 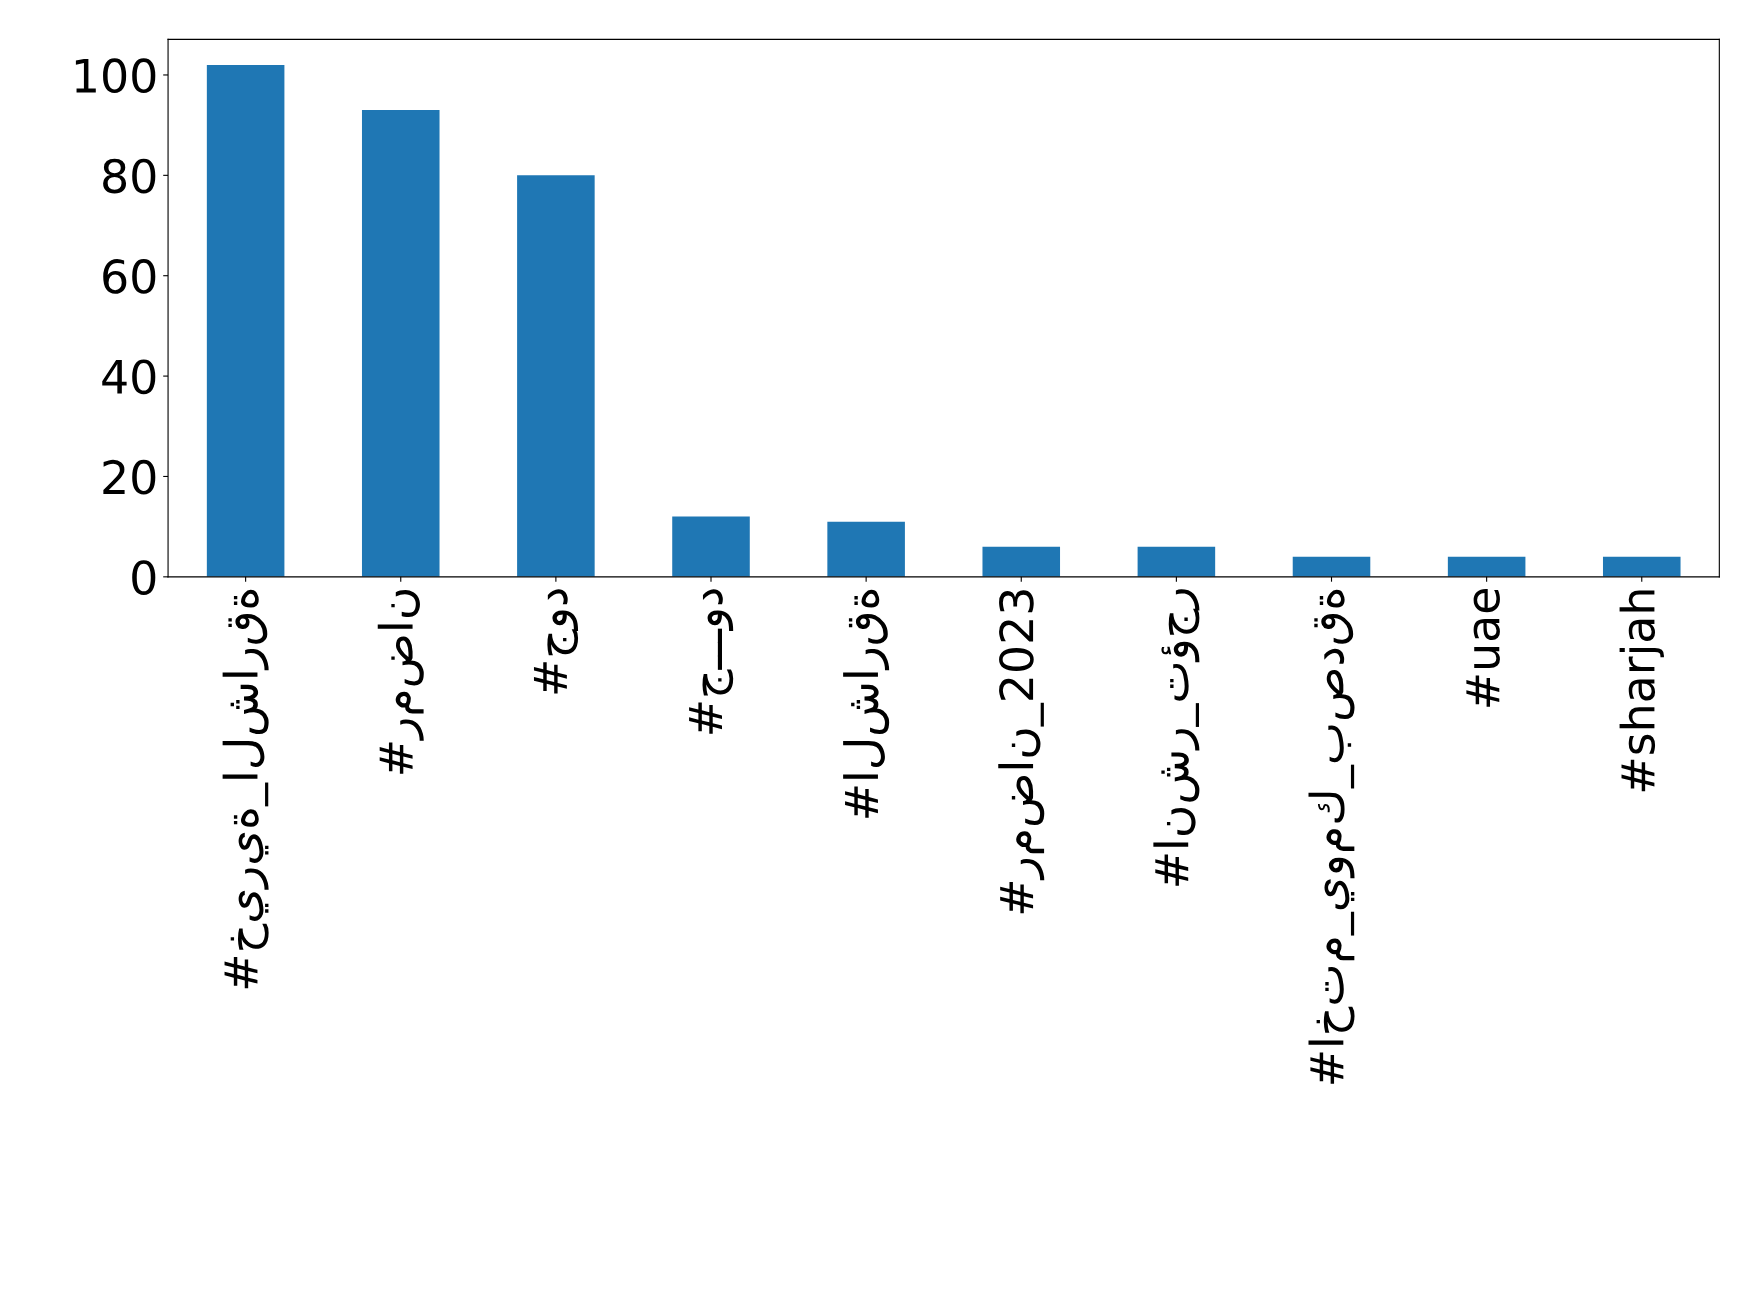 I want to click on x-tick-label: #جود, so click(x=556, y=641).